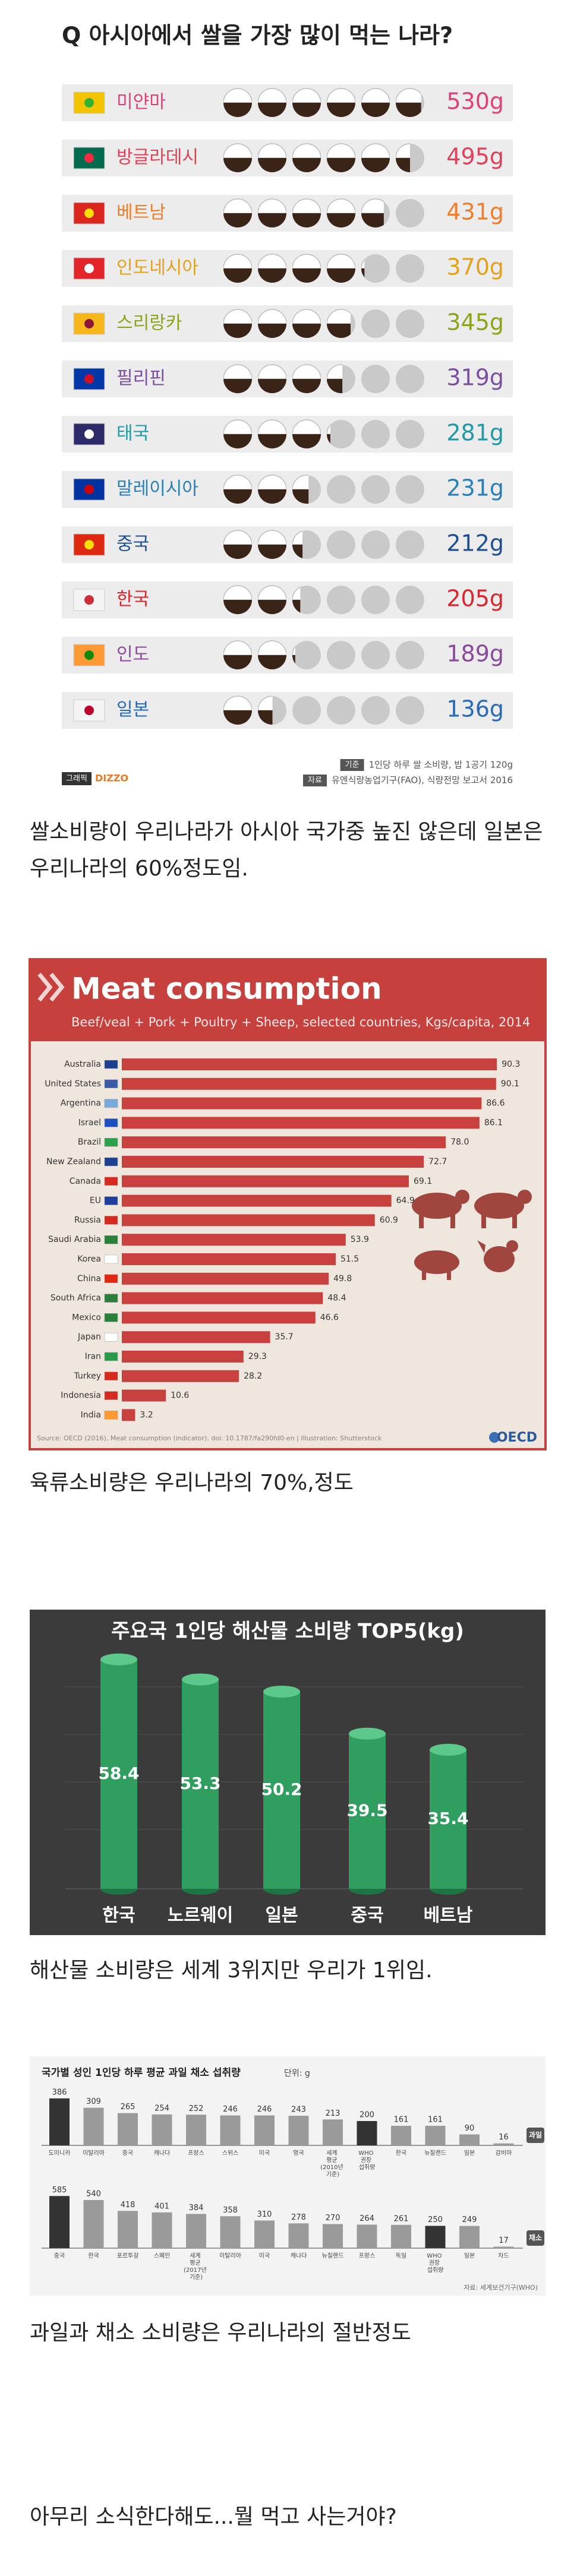 Image resolution: width=577 pixels, height=2576 pixels. Describe the element at coordinates (213, 2517) in the screenshot. I see `post-text: 아무리 소식한다해도...뭘 먹고 사는거야?` at that location.